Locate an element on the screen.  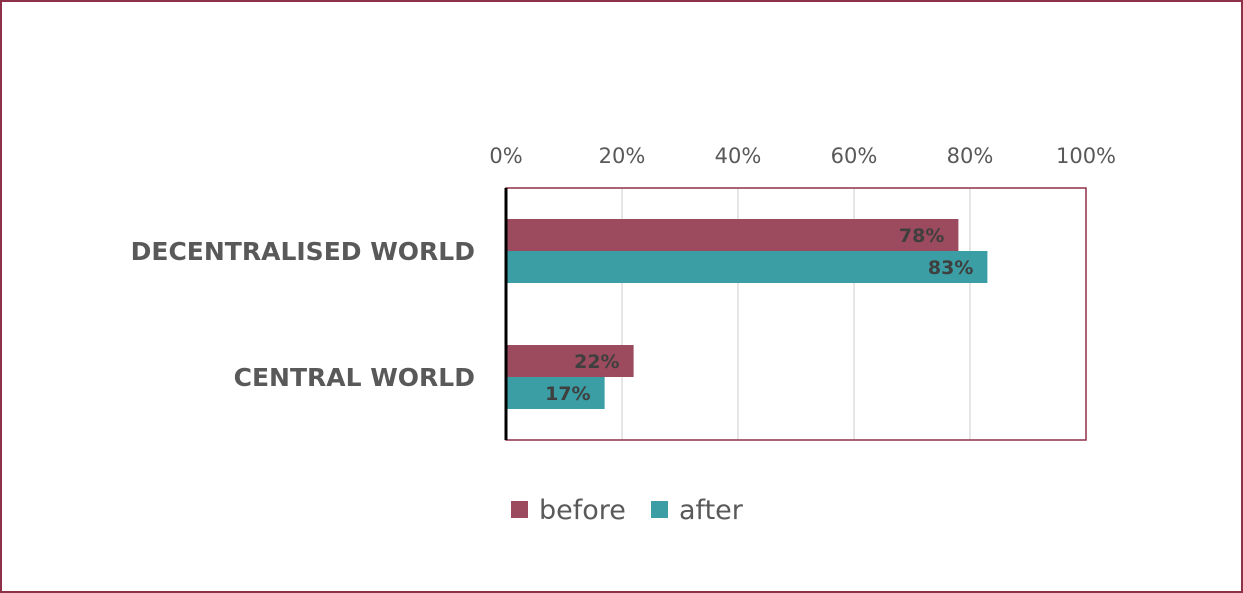
legend-label-after: after is located at coordinates (711, 510).